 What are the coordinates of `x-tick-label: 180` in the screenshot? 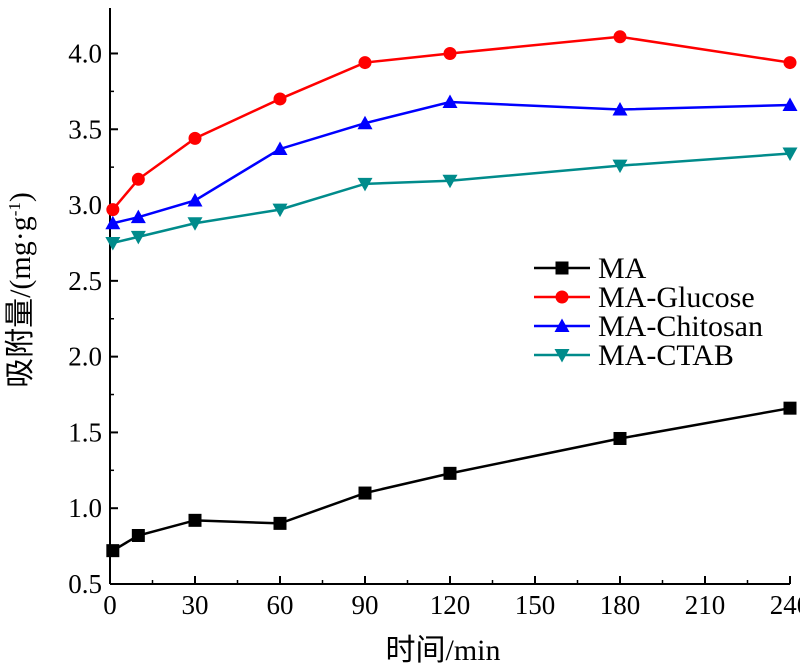 It's located at (620, 605).